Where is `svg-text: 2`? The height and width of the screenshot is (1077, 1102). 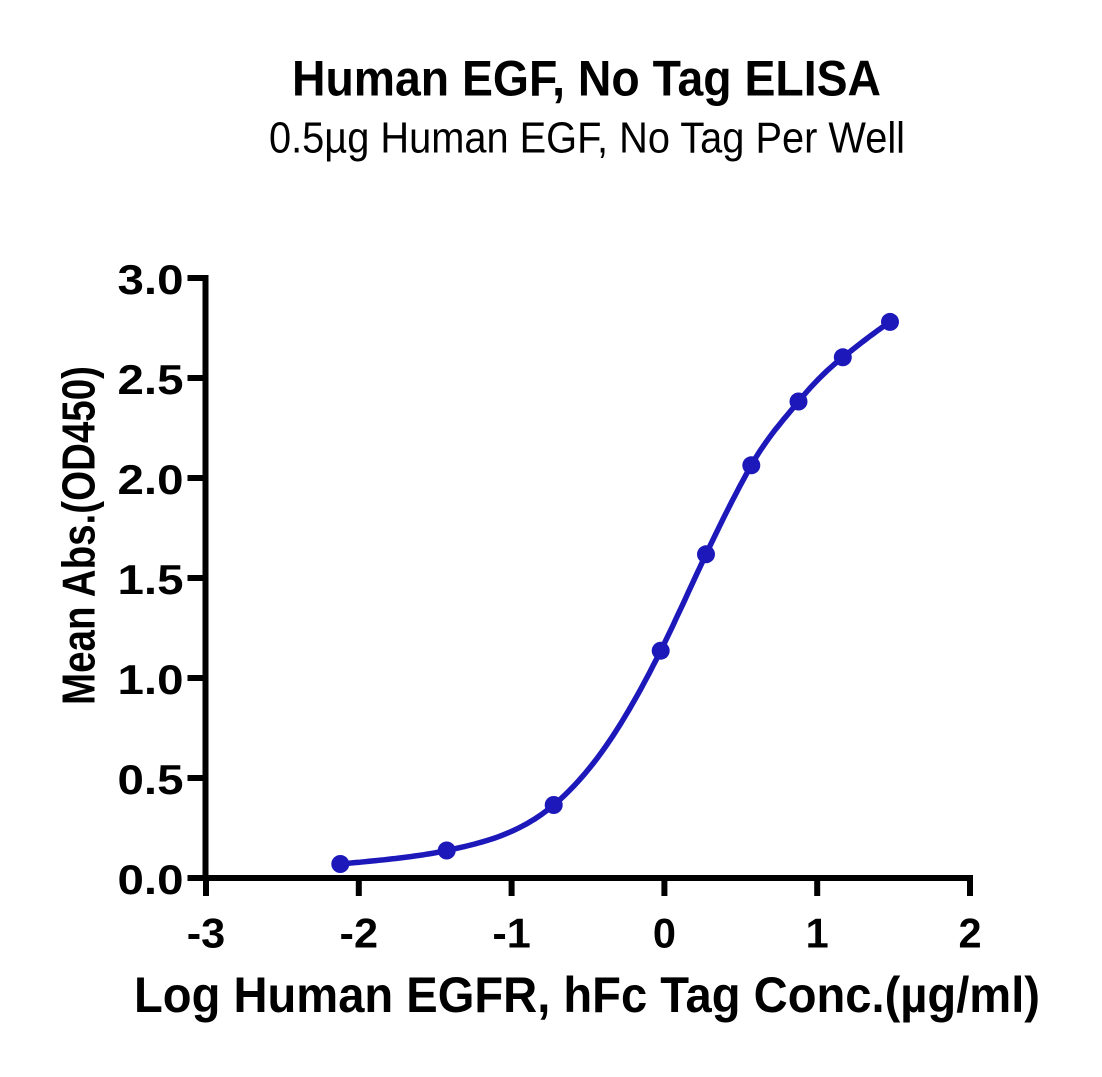 svg-text: 2 is located at coordinates (969, 933).